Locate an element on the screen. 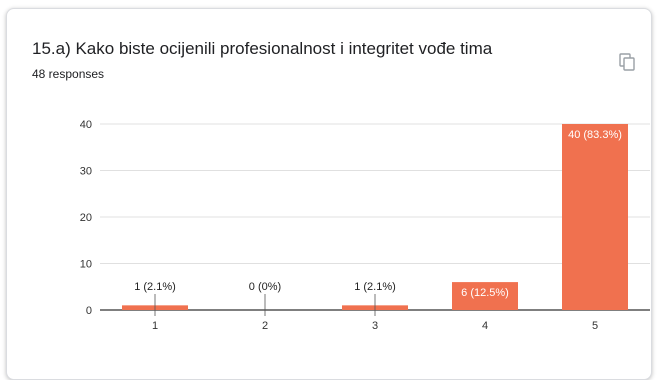 This screenshot has height=380, width=658. x-tick-label: 1 is located at coordinates (155, 326).